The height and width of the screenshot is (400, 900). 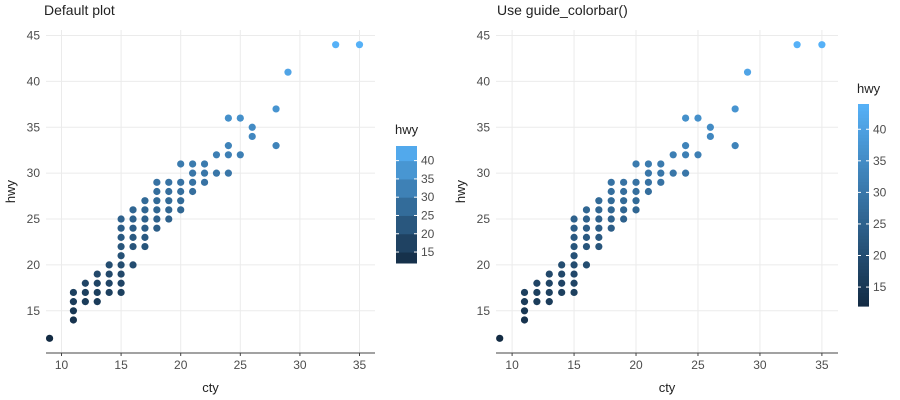 I want to click on legend: hwy 15 20 25 30 35 40, so click(x=872, y=194).